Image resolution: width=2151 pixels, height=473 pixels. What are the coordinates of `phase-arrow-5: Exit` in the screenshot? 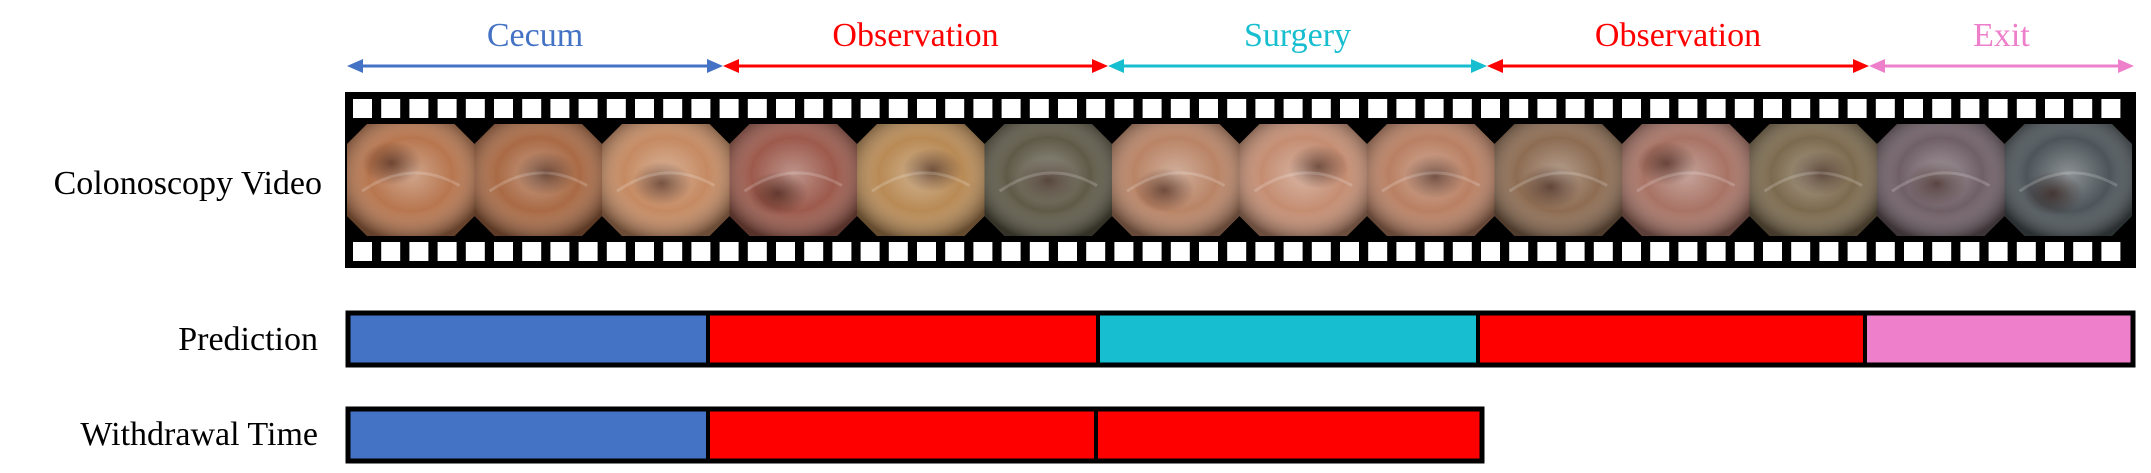 It's located at (2001, 45).